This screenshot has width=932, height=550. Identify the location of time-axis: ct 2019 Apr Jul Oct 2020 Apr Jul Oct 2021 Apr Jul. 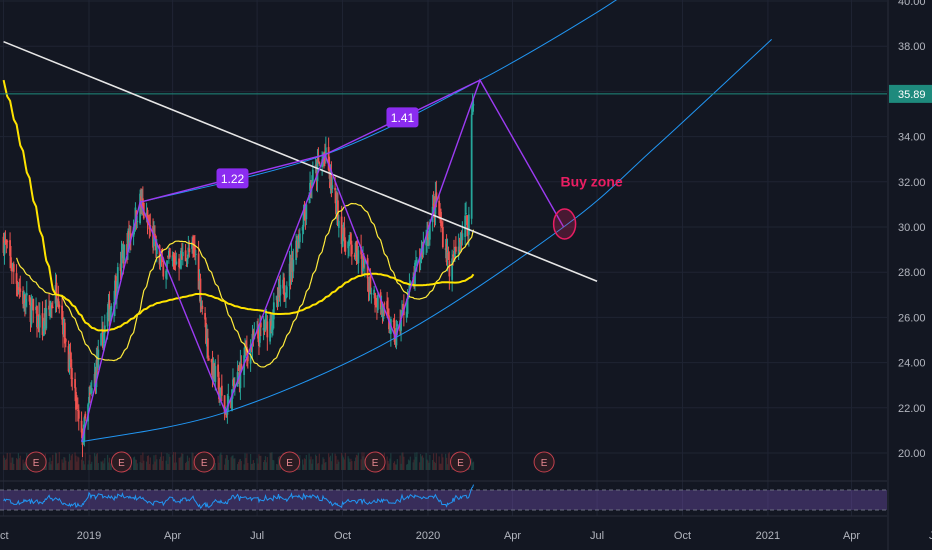
(466, 536).